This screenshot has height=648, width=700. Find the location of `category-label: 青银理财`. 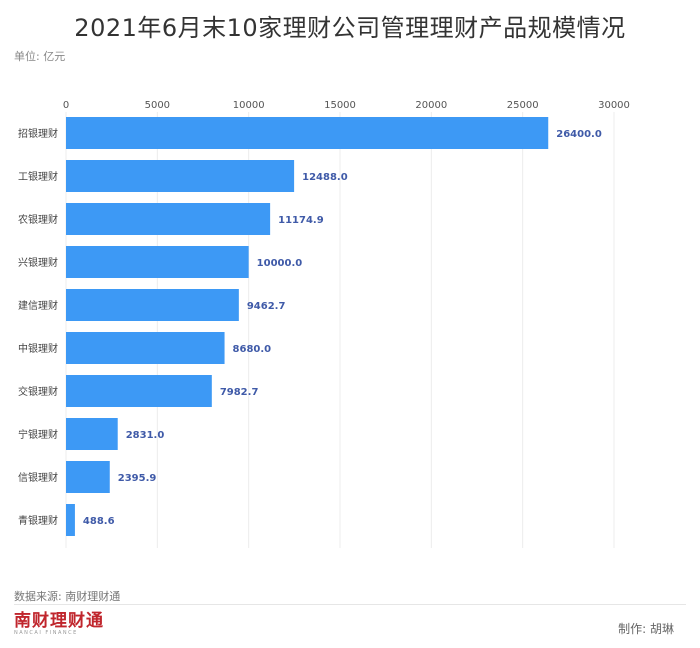

category-label: 青银理财 is located at coordinates (38, 520).